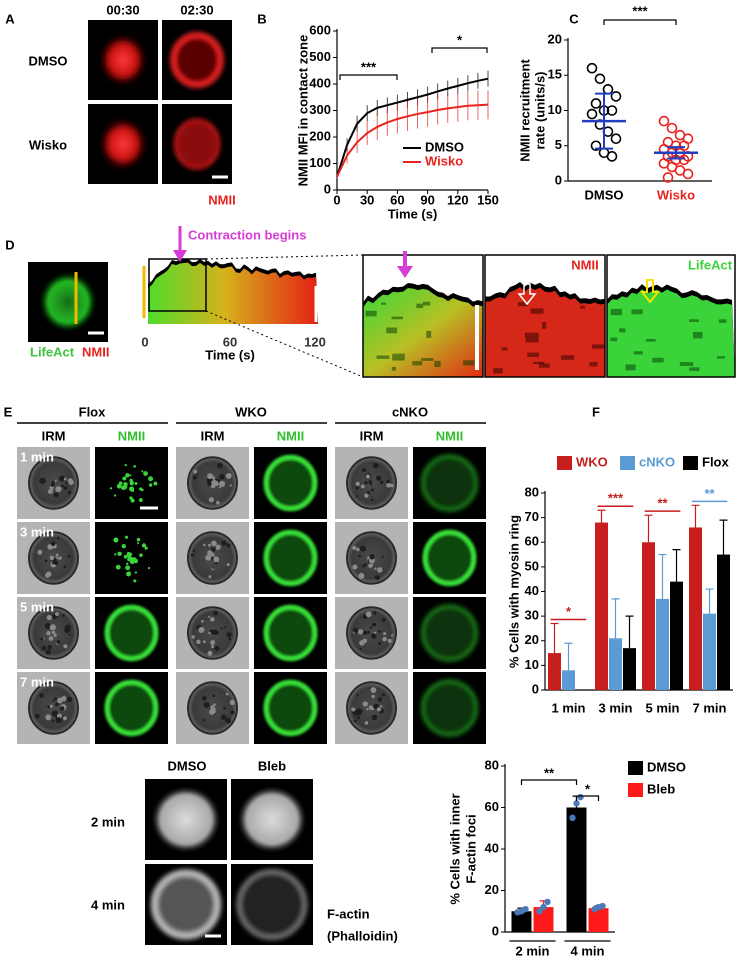  Describe the element at coordinates (95, 351) in the screenshot. I see `stain-label: NMII` at that location.